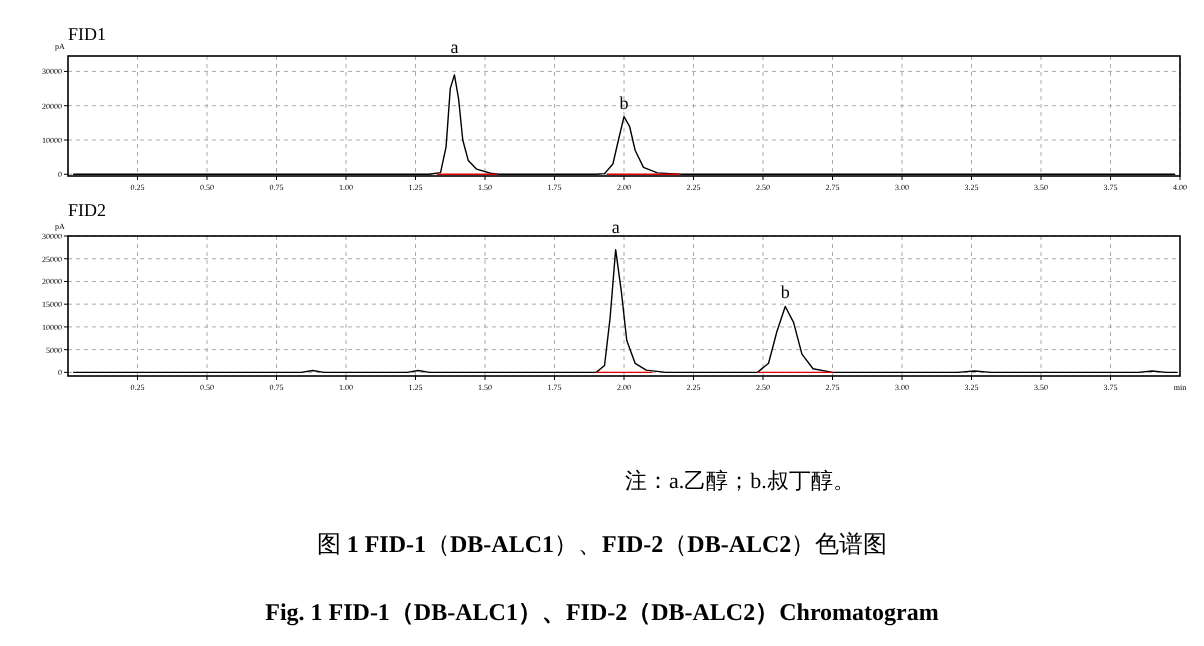 Image resolution: width=1204 pixels, height=646 pixels. Describe the element at coordinates (87, 34) in the screenshot. I see `chart-title: FID1` at that location.